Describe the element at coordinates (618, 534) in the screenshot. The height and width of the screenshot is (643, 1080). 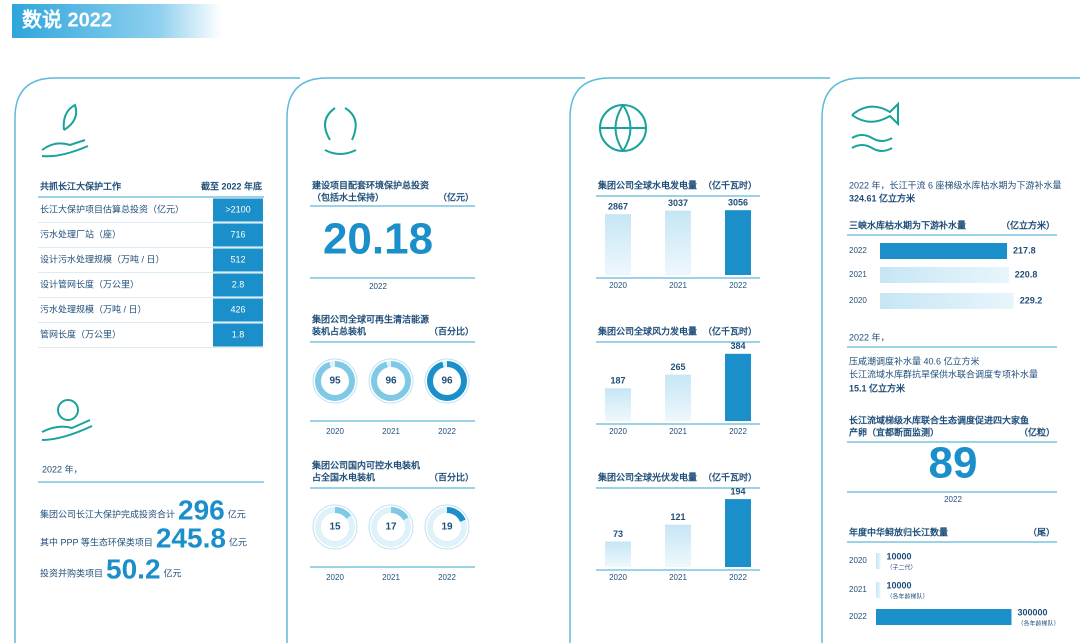
I see `value-label: 73` at that location.